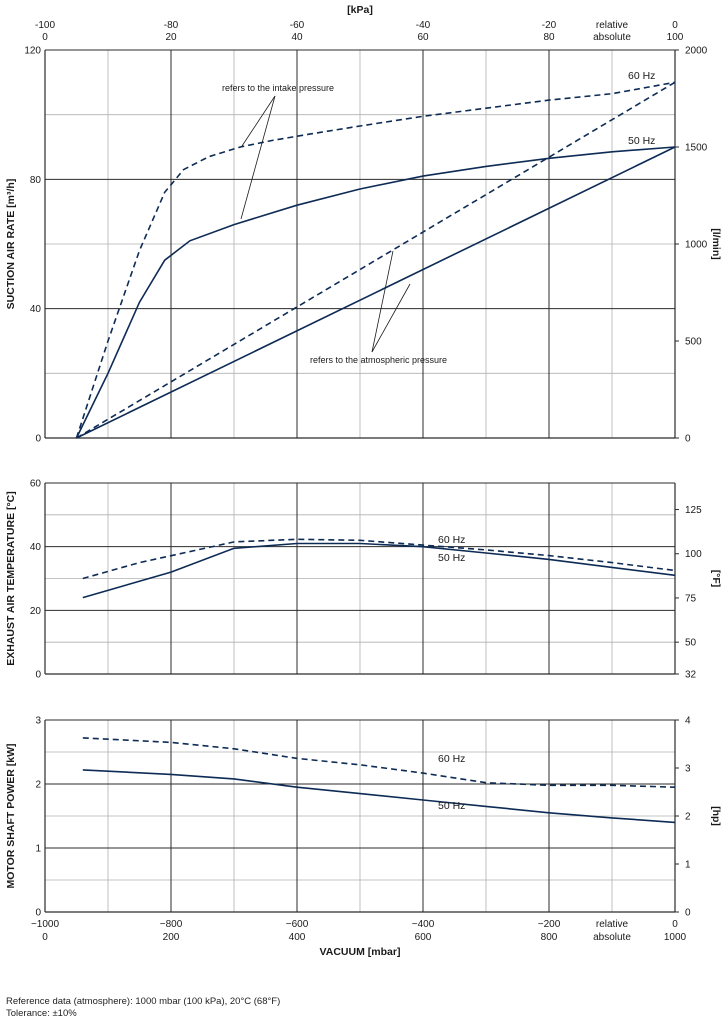  I want to click on tolerance-note: Tolerance: ±10%, so click(41, 1013).